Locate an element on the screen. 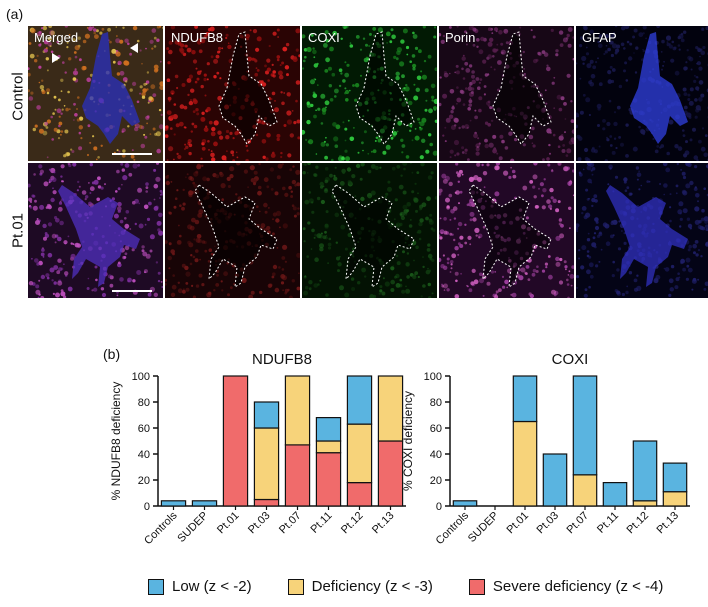  x-tick-label: SUDEP is located at coordinates (483, 527).